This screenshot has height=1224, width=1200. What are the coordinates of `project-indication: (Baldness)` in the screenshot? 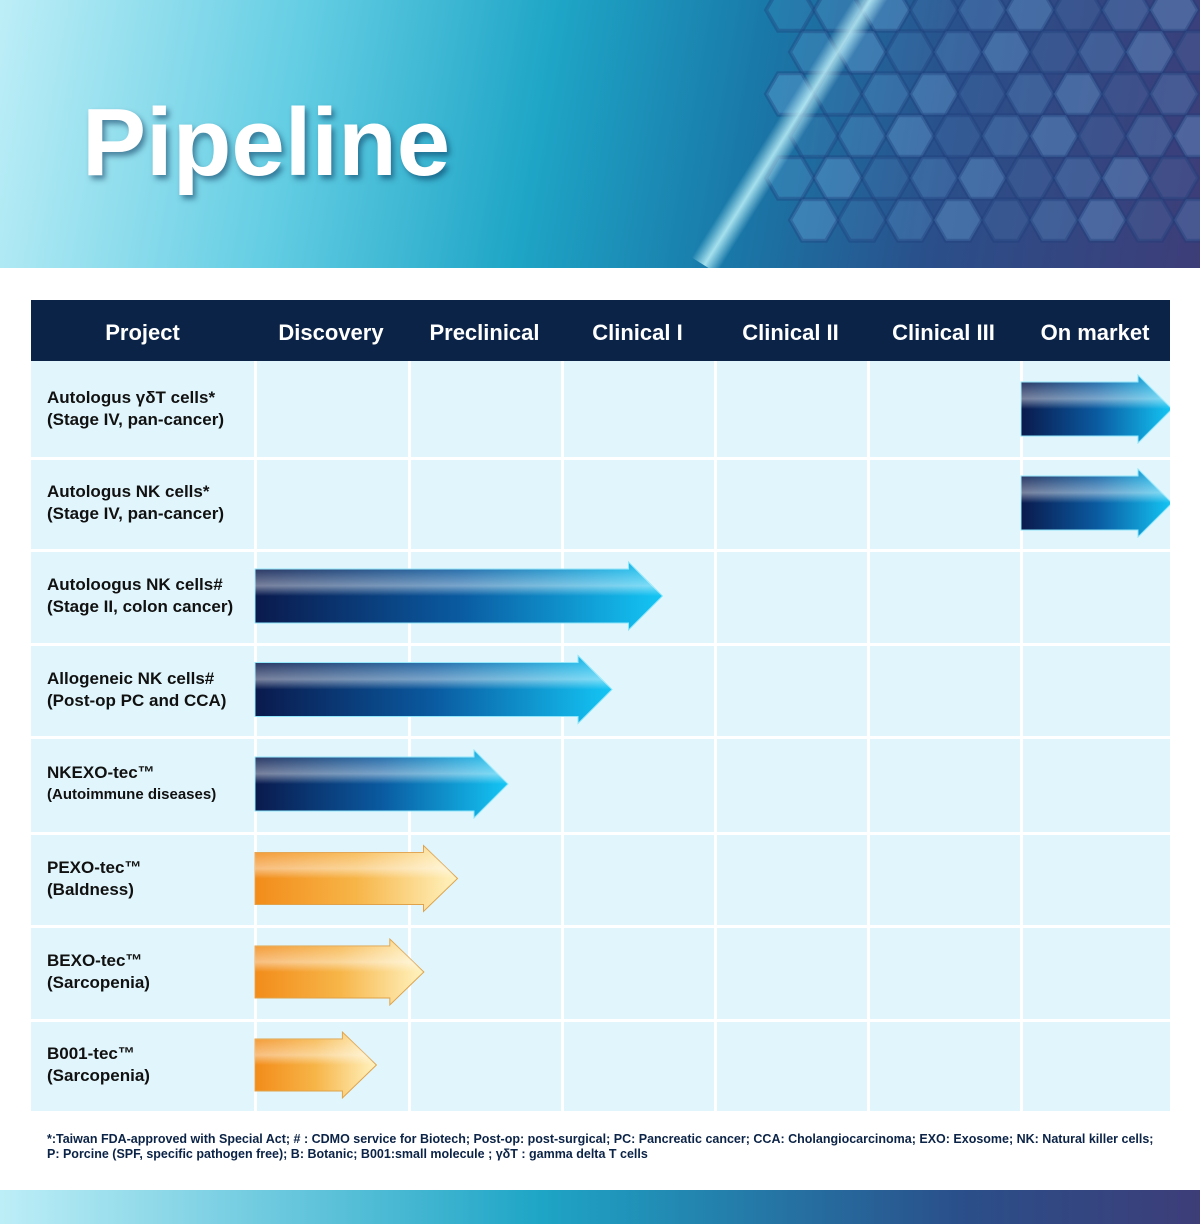 It's located at (90, 889).